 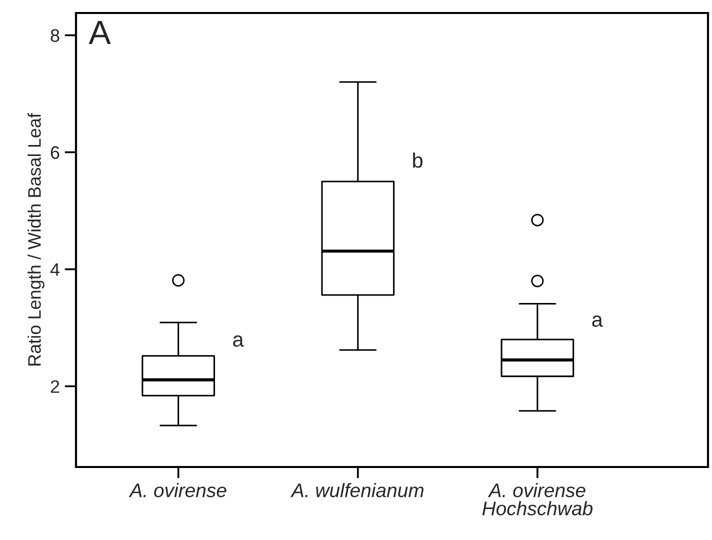 What do you see at coordinates (99, 32) in the screenshot?
I see `annotation: A` at bounding box center [99, 32].